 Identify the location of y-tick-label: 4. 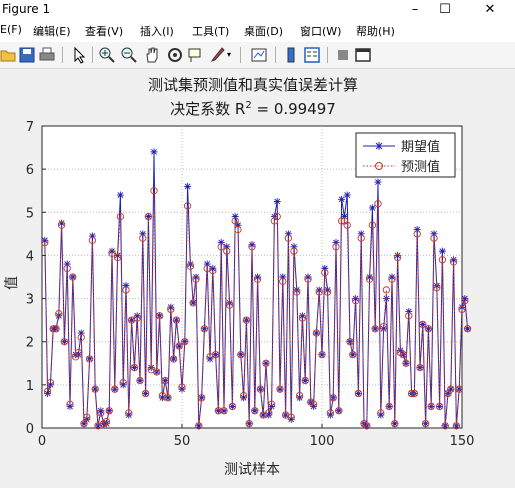
(30, 256).